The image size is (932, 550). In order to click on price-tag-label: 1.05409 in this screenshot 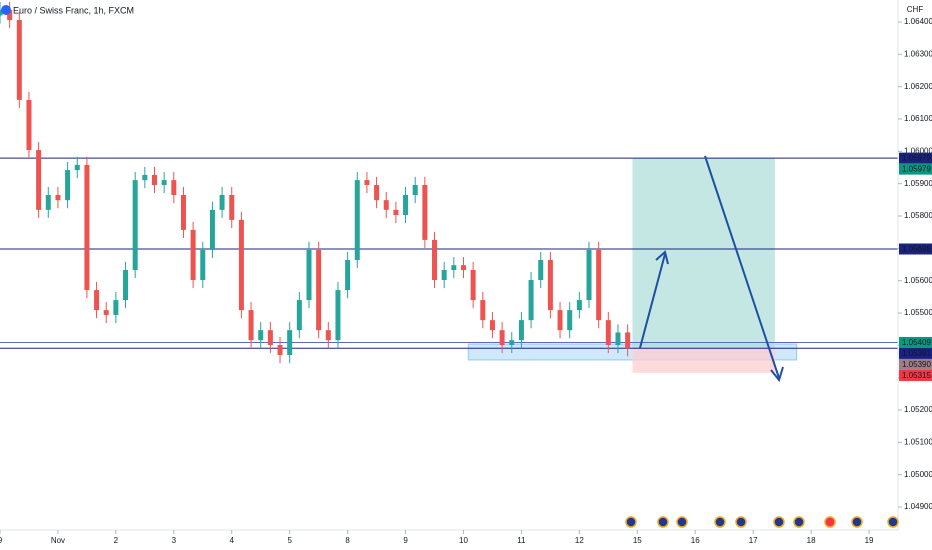, I will do `click(916, 342)`.